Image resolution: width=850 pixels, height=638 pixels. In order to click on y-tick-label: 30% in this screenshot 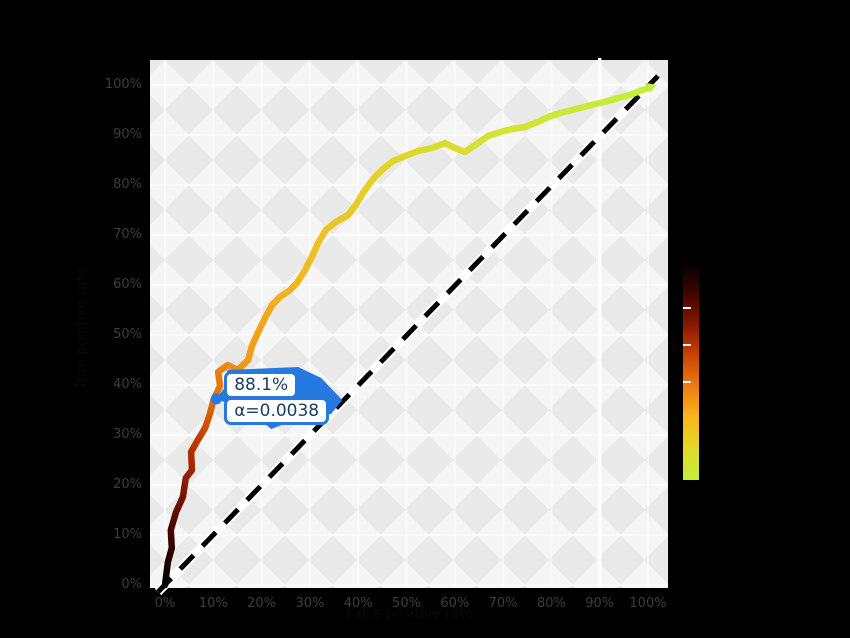, I will do `click(127, 434)`.